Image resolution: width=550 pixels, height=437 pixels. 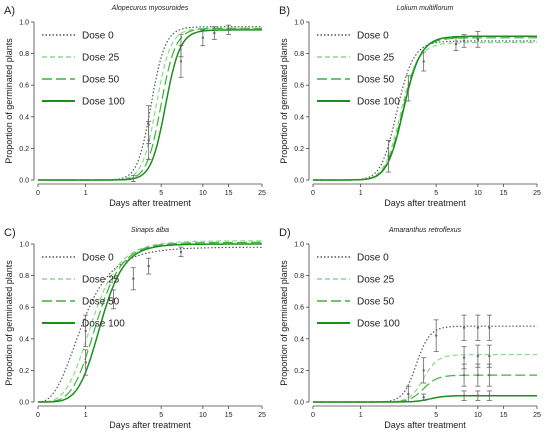 I want to click on panel-label: C), so click(x=10, y=233).